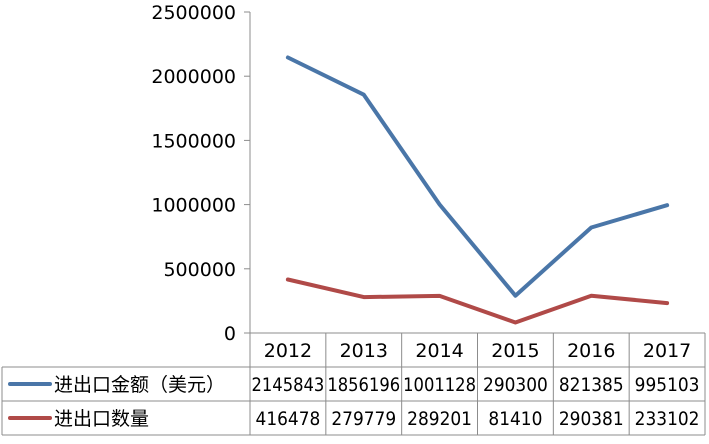  Describe the element at coordinates (193, 77) in the screenshot. I see `y-axis-tick-label: 2000000` at that location.